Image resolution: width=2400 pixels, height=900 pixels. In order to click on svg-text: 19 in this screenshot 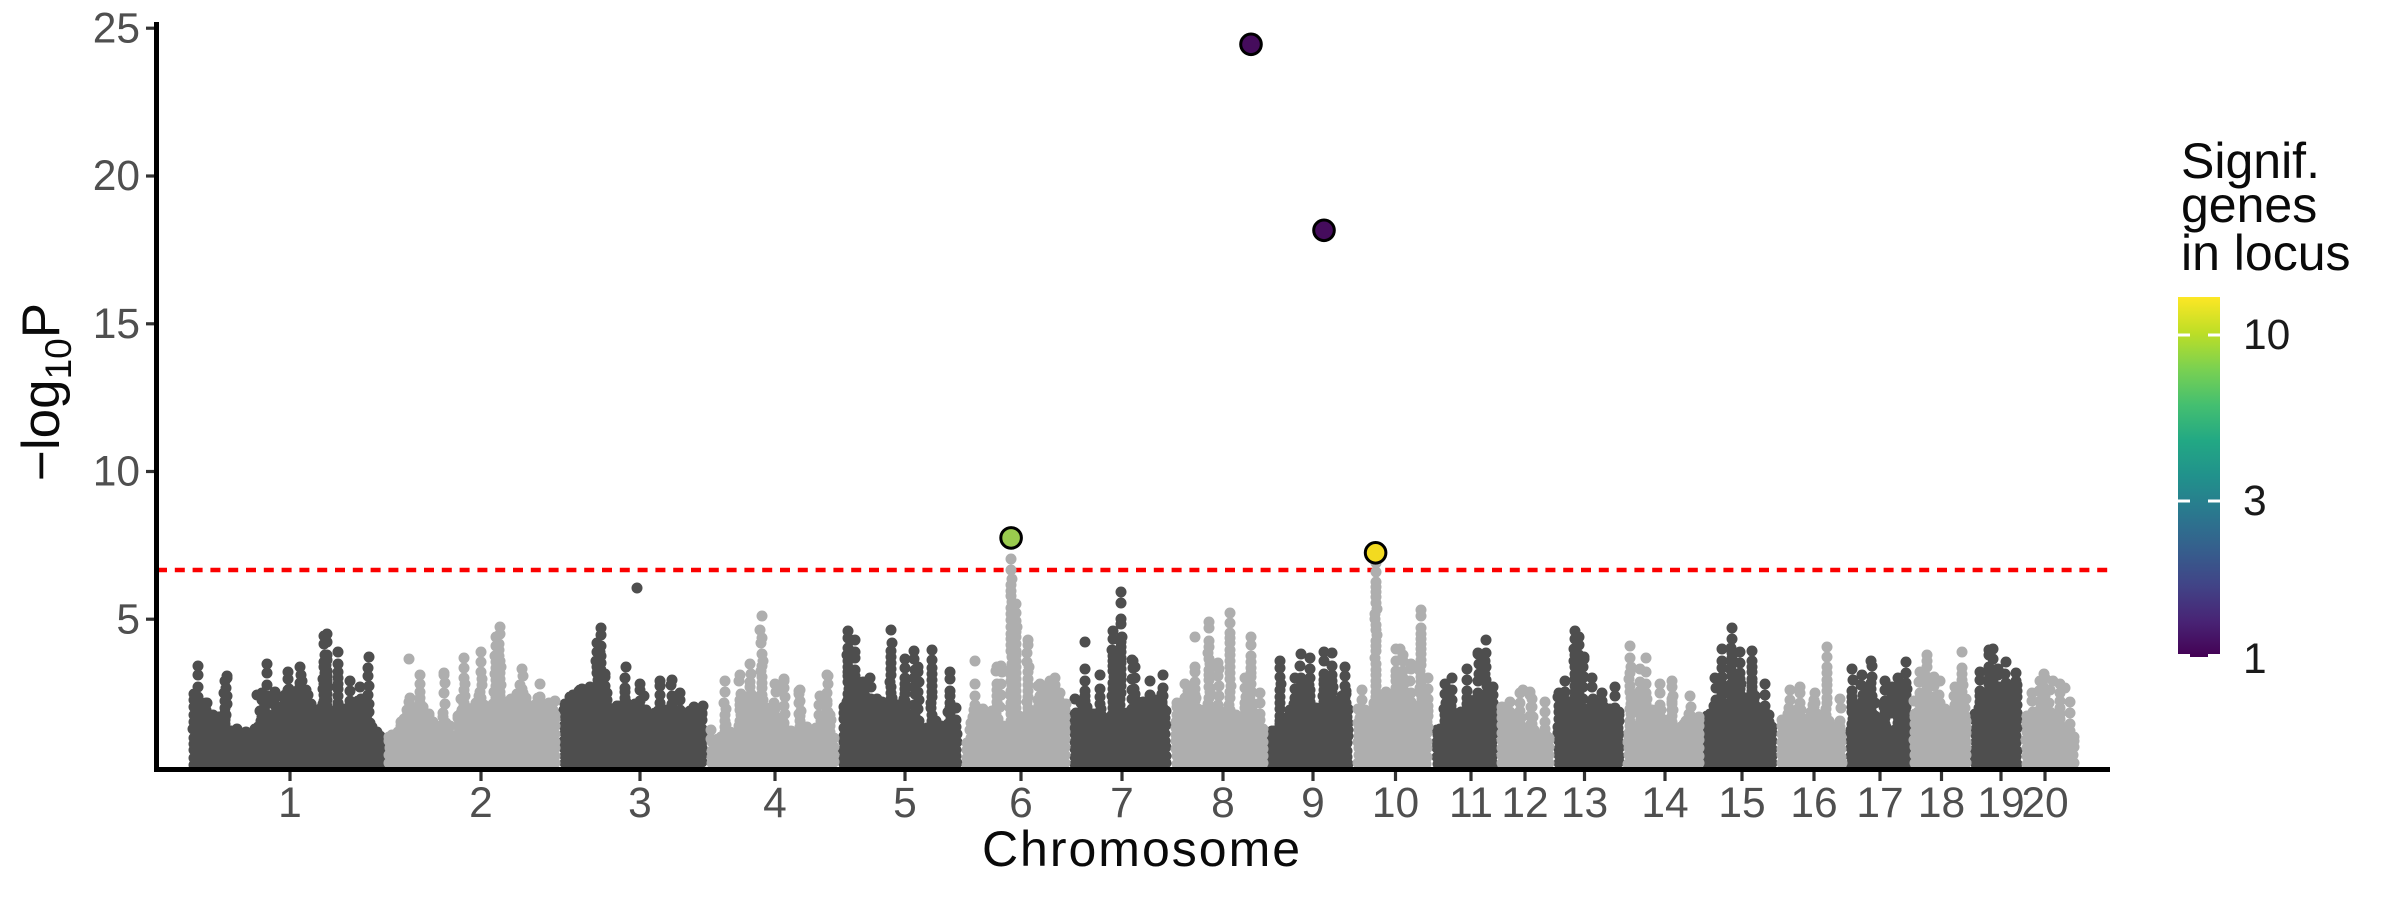, I will do `click(2000, 803)`.